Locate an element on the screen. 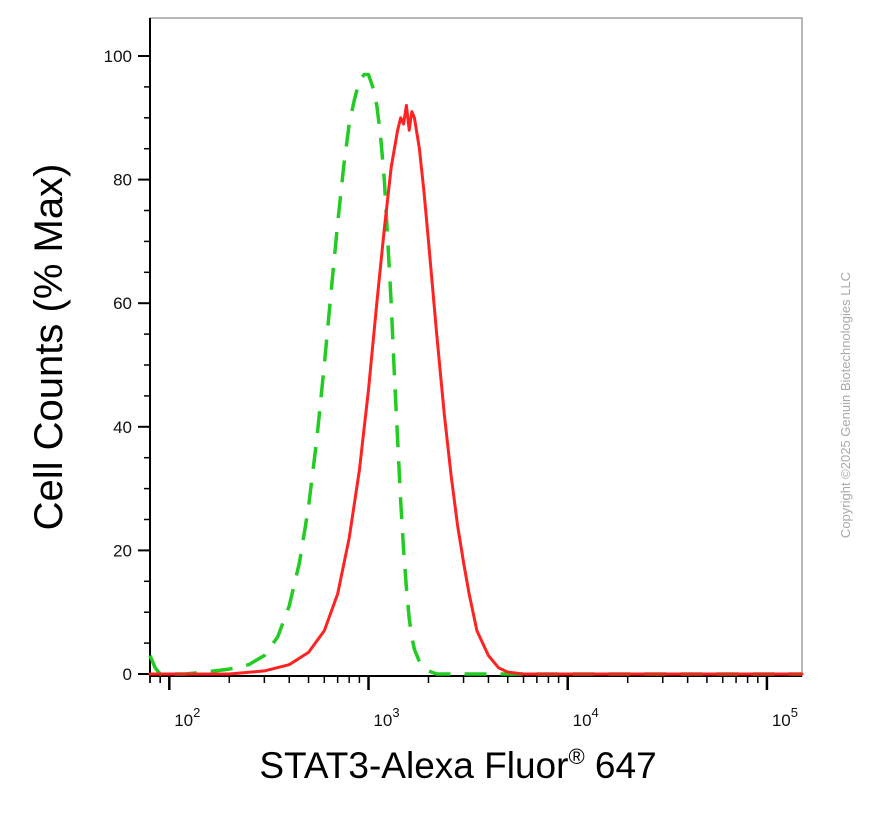  x-axis-title: STAT3-Alexa Fluor® 647 is located at coordinates (457, 765).